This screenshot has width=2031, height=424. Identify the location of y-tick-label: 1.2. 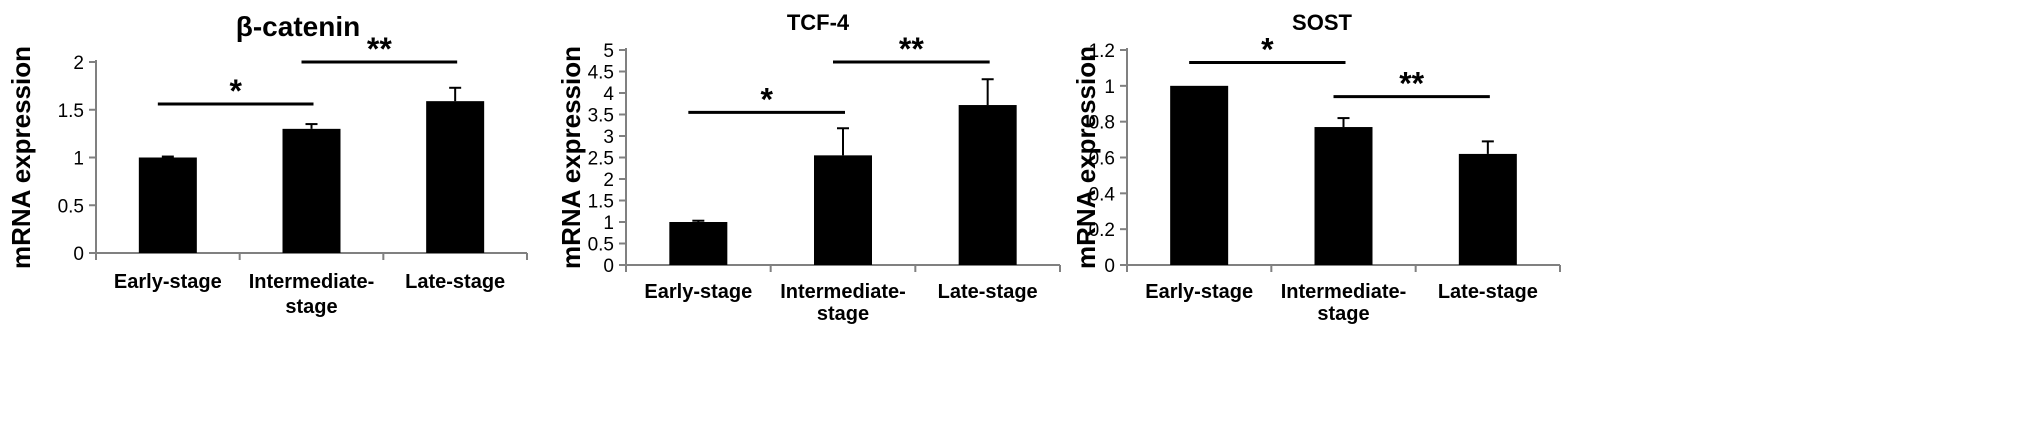
(1102, 51).